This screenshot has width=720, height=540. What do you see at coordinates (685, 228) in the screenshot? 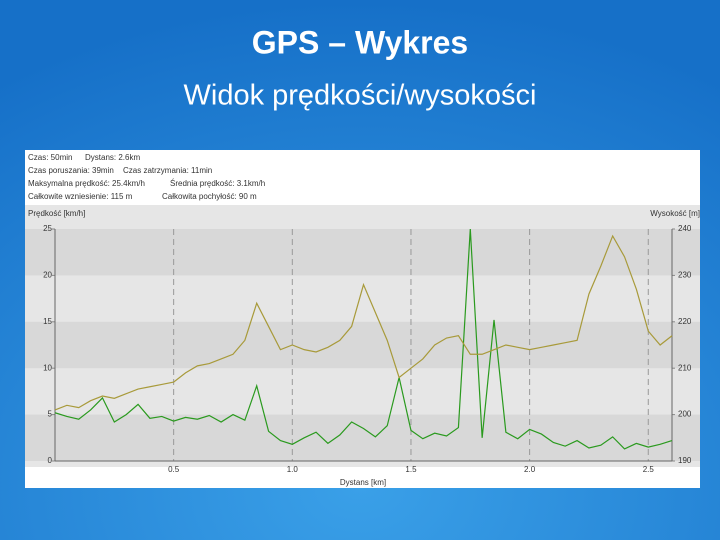
I see `y2-tick-label: 240` at bounding box center [685, 228].